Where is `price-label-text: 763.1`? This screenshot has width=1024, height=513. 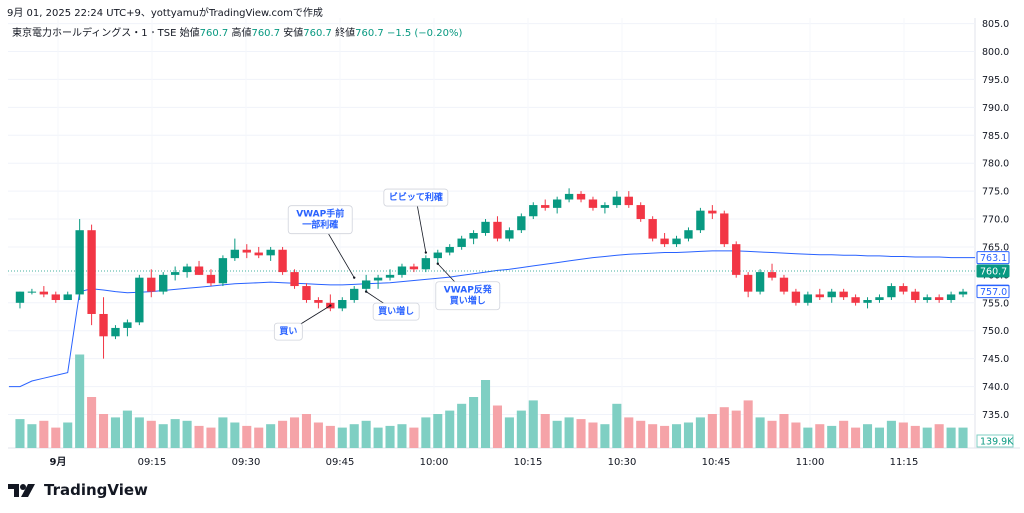 price-label-text: 763.1 is located at coordinates (993, 258).